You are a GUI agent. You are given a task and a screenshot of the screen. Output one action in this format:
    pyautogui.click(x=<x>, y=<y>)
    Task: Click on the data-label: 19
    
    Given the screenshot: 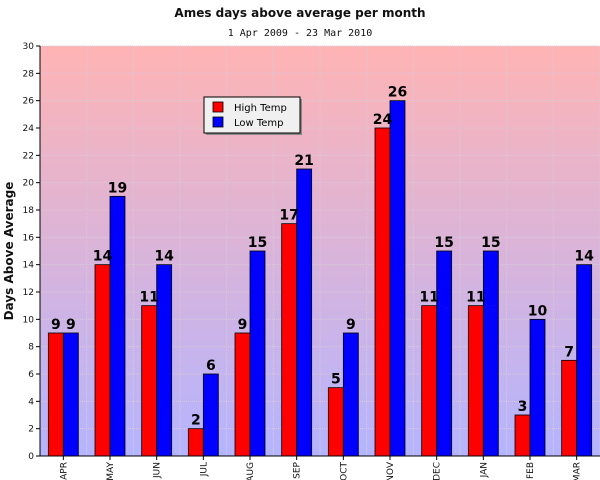 What is the action you would take?
    pyautogui.click(x=117, y=188)
    